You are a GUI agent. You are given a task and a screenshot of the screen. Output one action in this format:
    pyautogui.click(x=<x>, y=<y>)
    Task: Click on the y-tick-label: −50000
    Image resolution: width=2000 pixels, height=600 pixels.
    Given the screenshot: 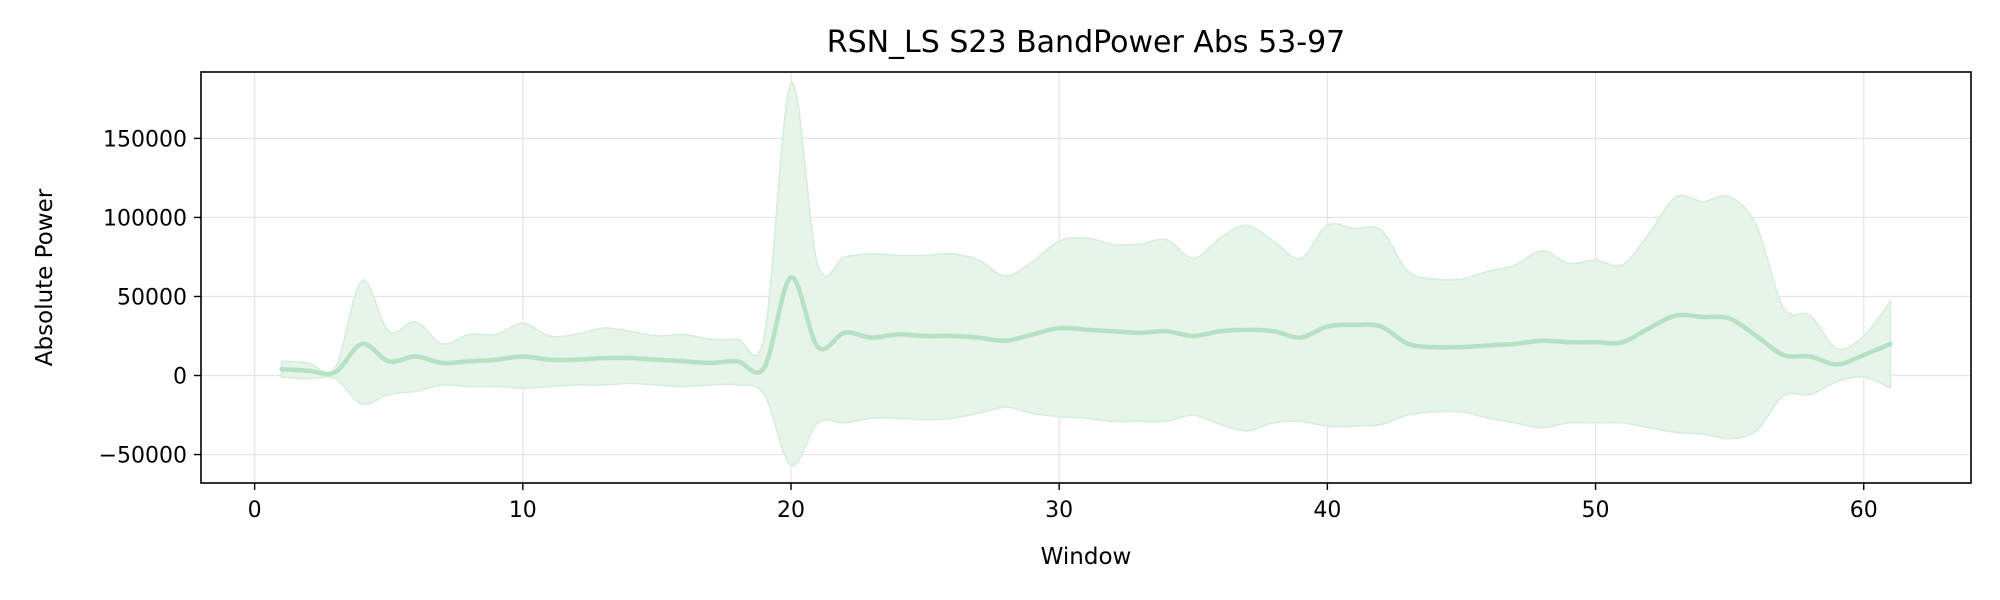 What is the action you would take?
    pyautogui.click(x=143, y=456)
    